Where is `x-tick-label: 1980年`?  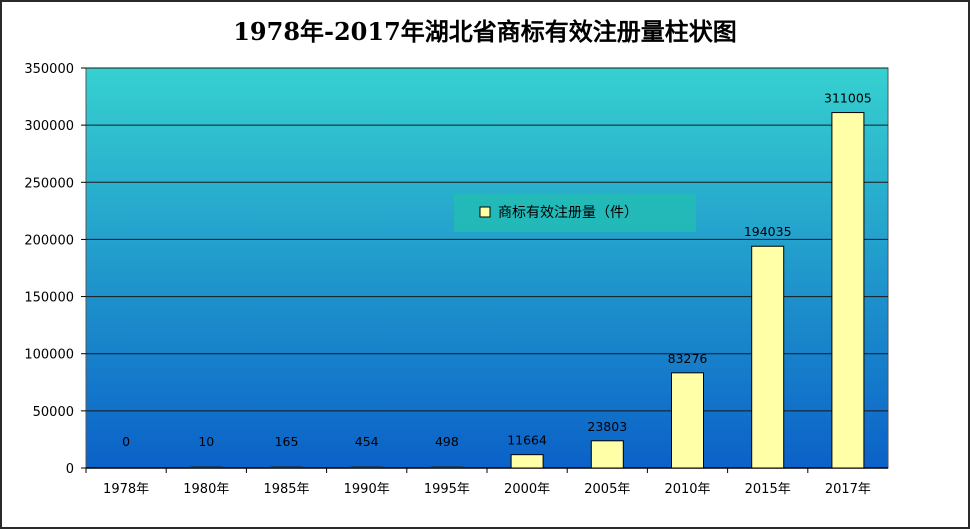
x-tick-label: 1980年 is located at coordinates (206, 489).